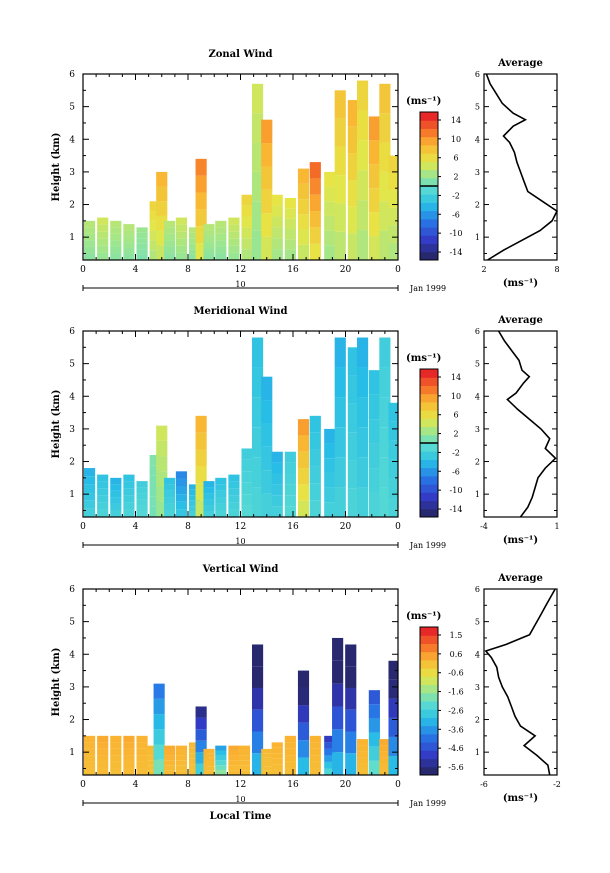  What do you see at coordinates (240, 799) in the screenshot?
I see `date-marker: 10` at bounding box center [240, 799].